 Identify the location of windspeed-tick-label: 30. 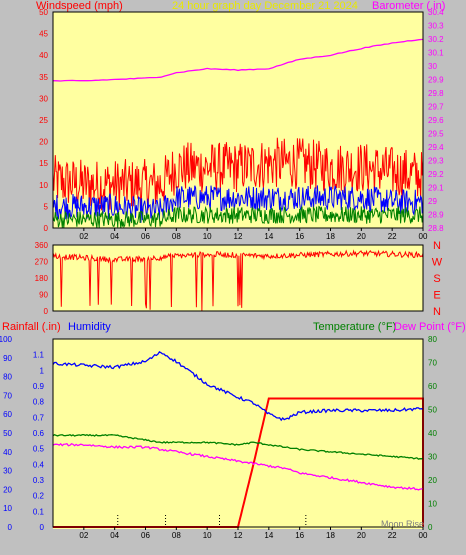
(43, 98).